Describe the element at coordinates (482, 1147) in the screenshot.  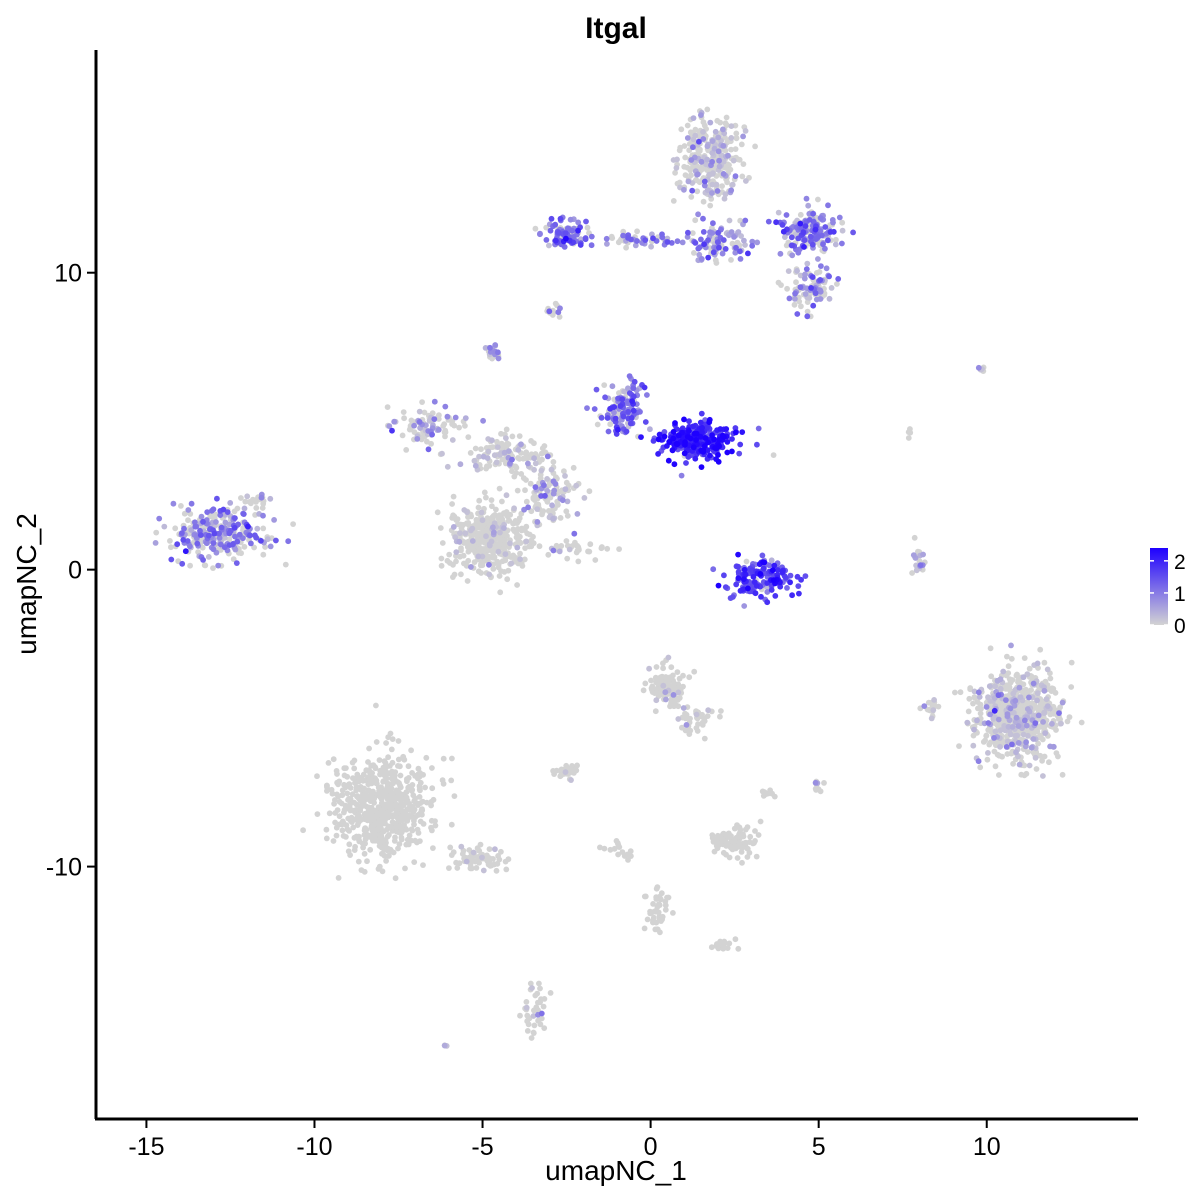
I see `x-tick-label: -5` at that location.